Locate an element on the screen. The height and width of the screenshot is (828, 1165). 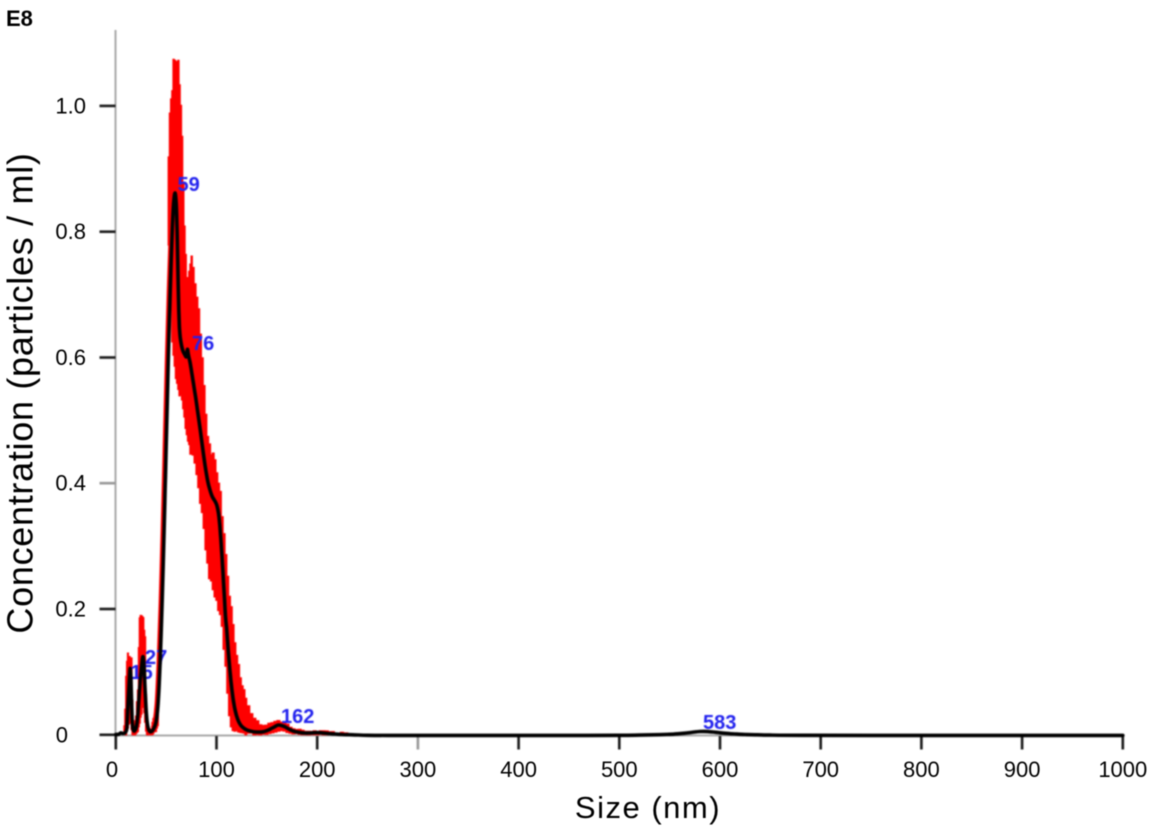
svg-text: 0.2 is located at coordinates (70, 609).